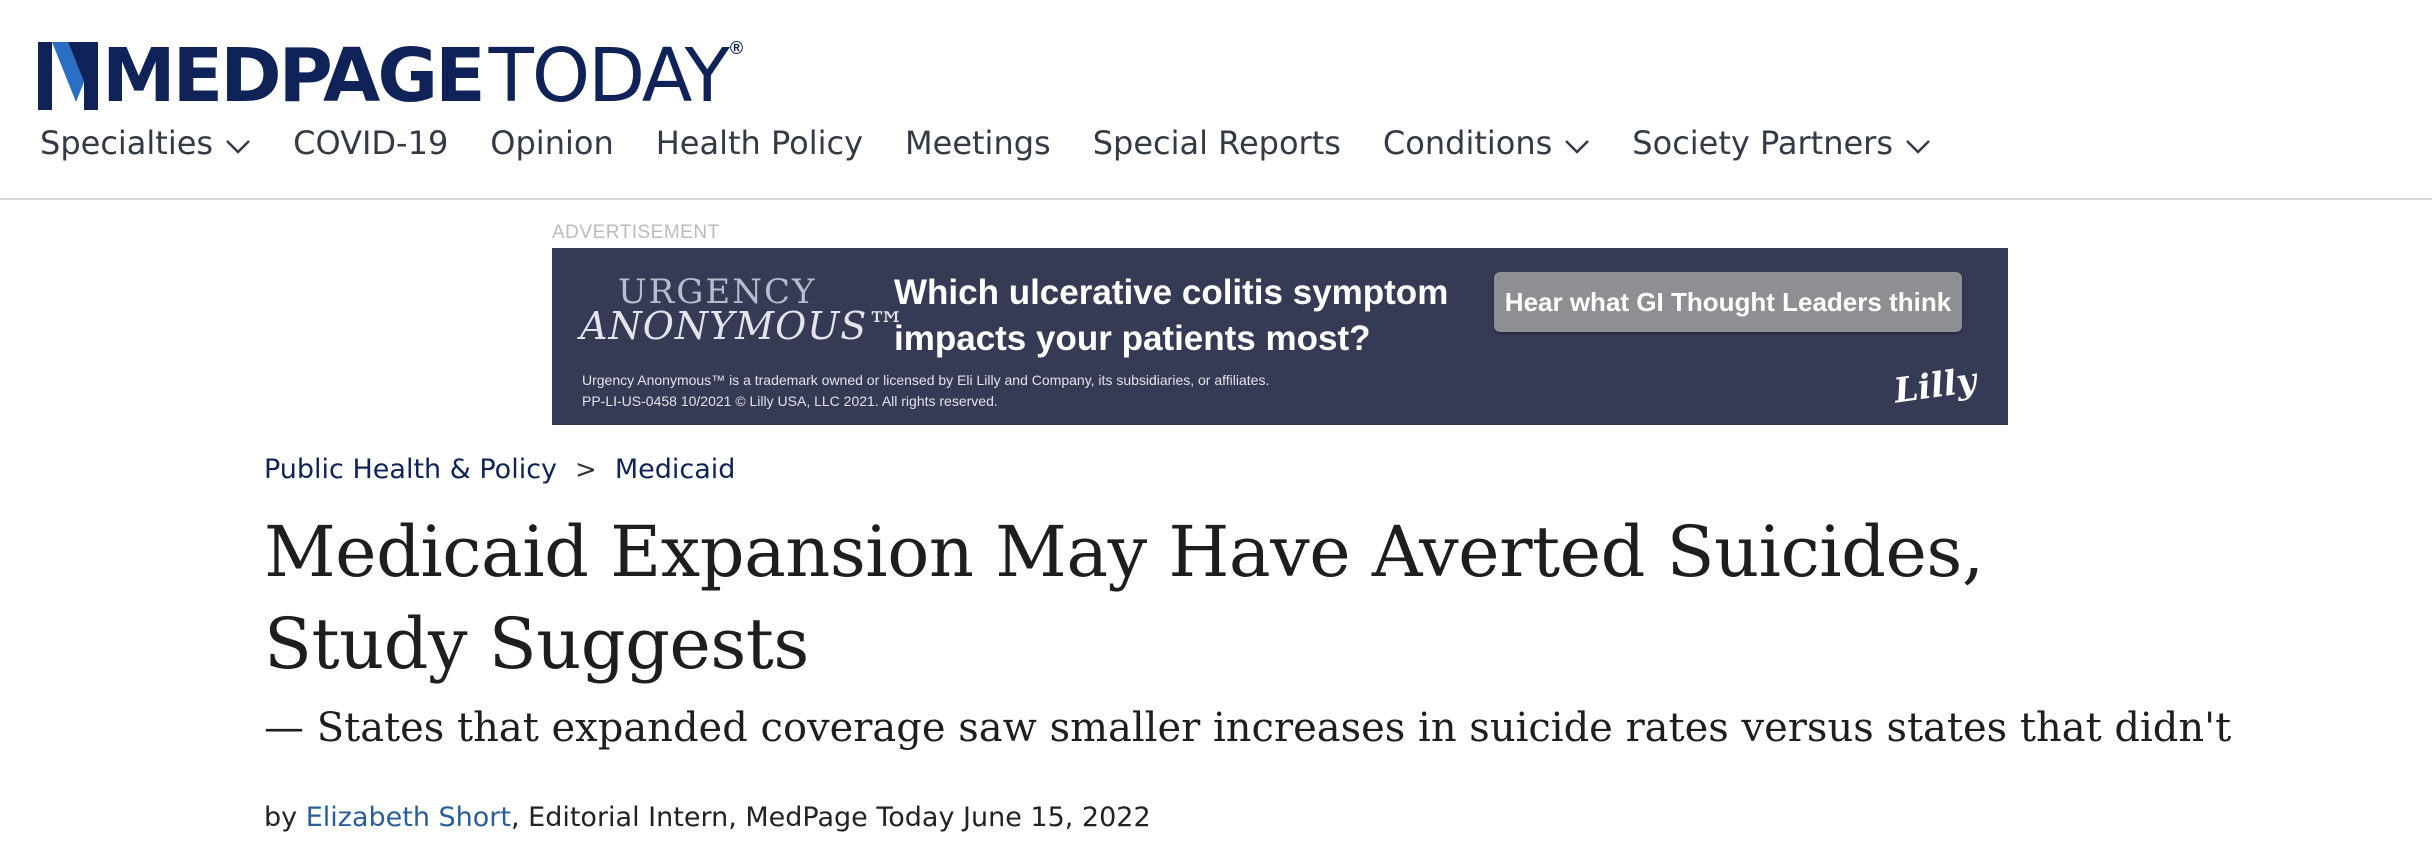  I want to click on nav-label: Conditions, so click(1467, 143).